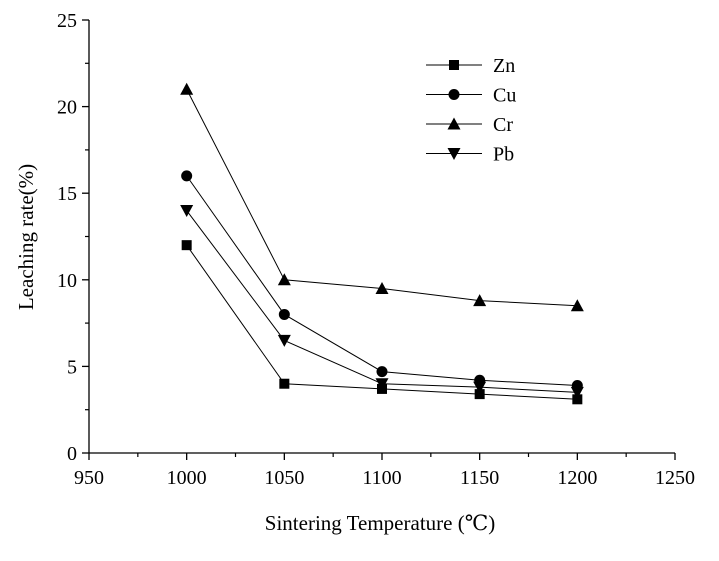  I want to click on legend-item-cu: Cu, so click(471, 96).